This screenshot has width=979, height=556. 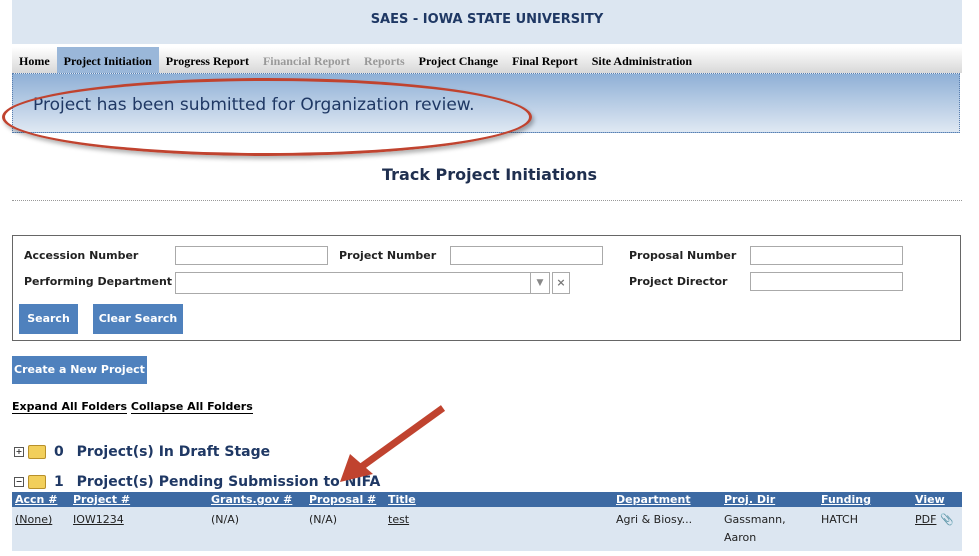 I want to click on group-label: Project(s) In Draft Stage, so click(x=173, y=452).